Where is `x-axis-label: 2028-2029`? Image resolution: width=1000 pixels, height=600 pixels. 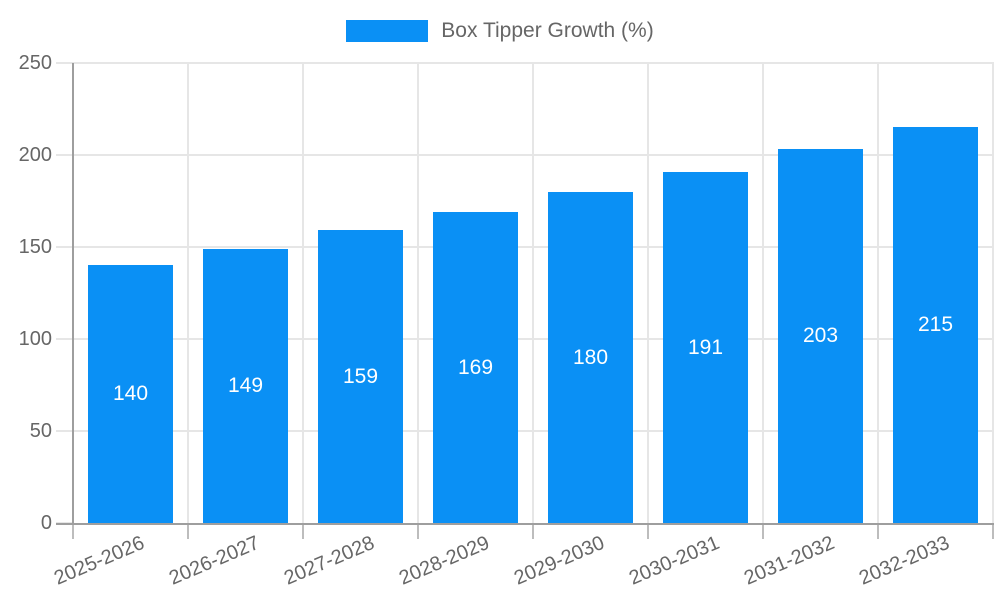 x-axis-label: 2028-2029 is located at coordinates (444, 560).